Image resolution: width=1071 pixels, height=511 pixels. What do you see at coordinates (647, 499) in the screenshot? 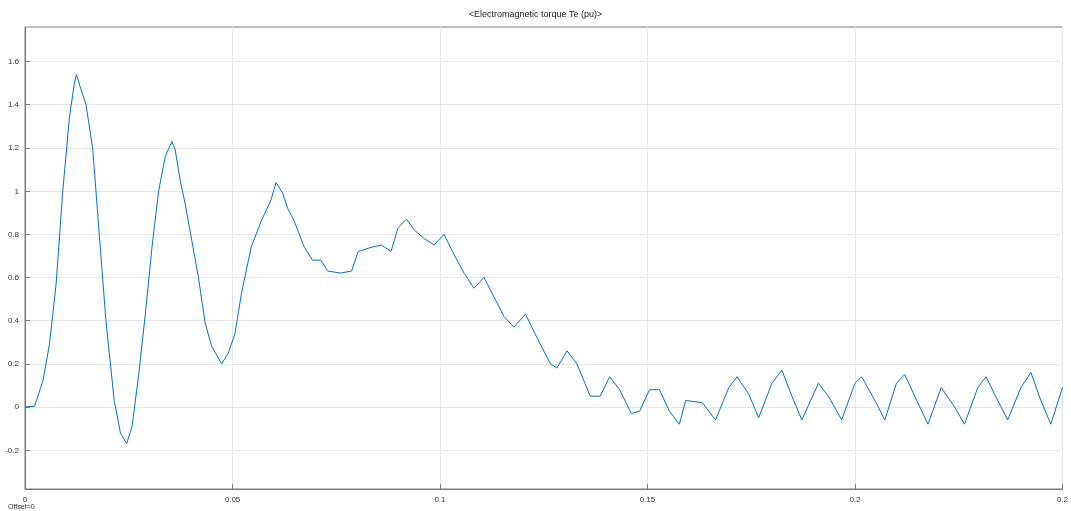
I see `x-tick-label: 0.15` at bounding box center [647, 499].